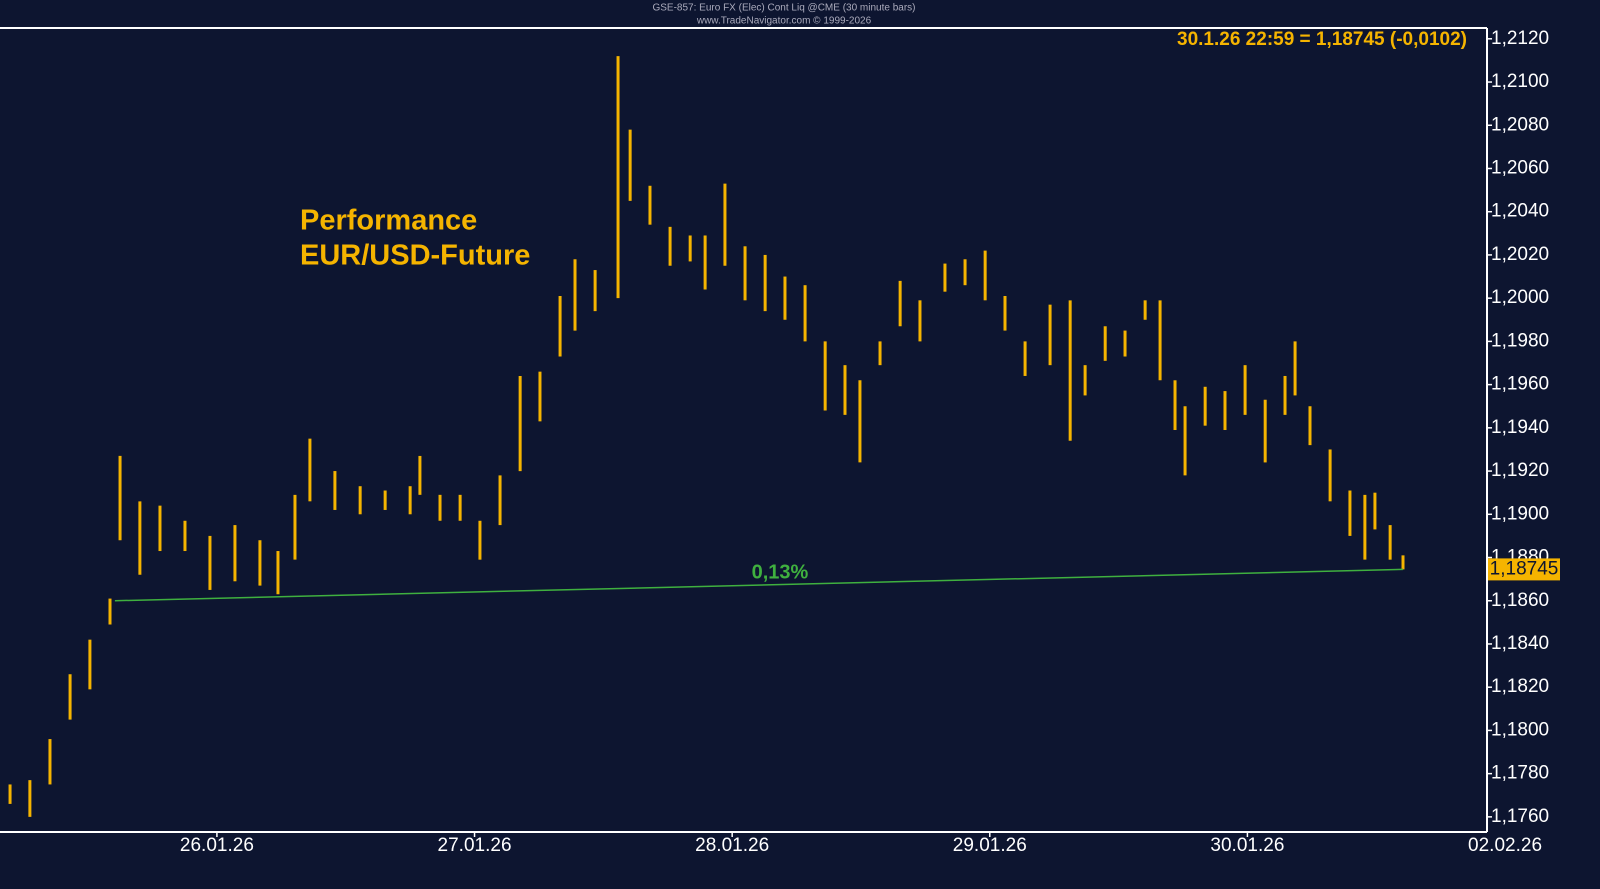  What do you see at coordinates (1520, 384) in the screenshot?
I see `y-tick-label: 1,1960` at bounding box center [1520, 384].